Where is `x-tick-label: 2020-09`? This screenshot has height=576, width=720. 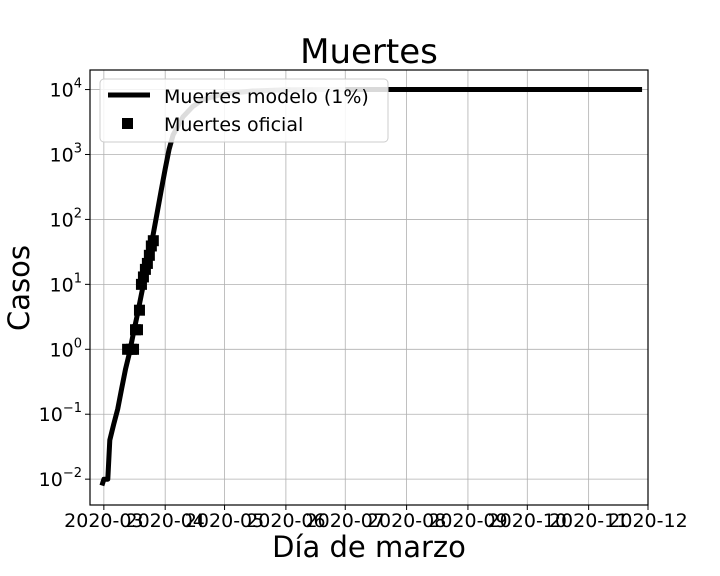
x-tick-label: 2020-09 is located at coordinates (467, 521).